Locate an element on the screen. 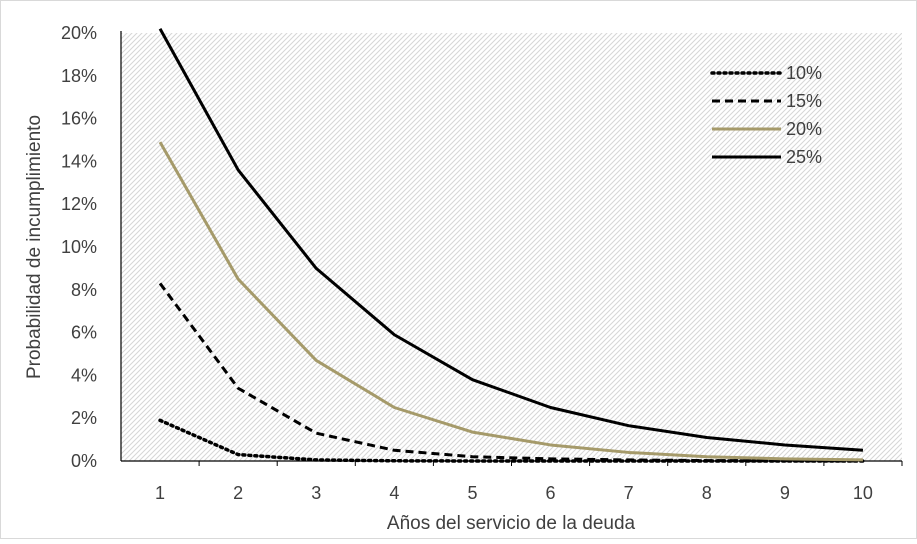 This screenshot has height=544, width=917. x-tick-label: 9 is located at coordinates (785, 493).